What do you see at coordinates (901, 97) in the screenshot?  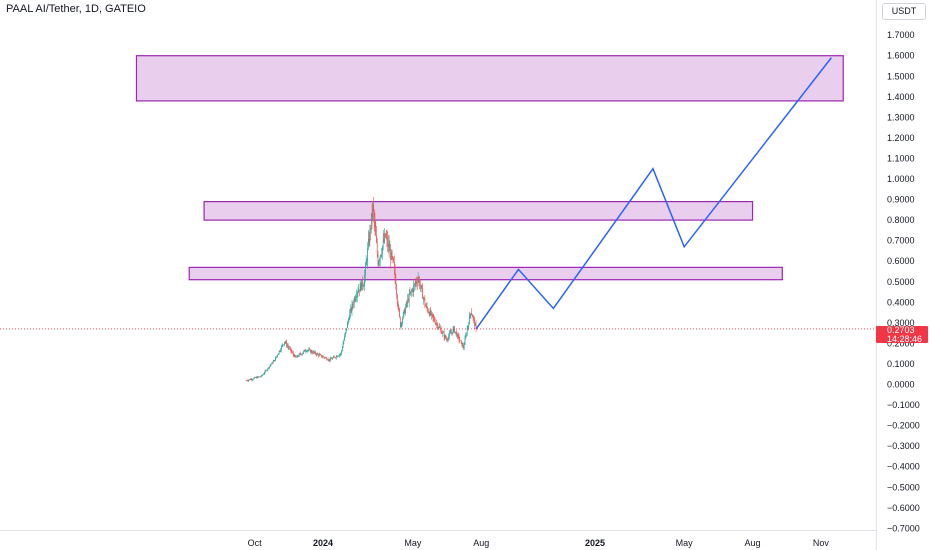 I see `price-tick-label: 1.4000` at bounding box center [901, 97].